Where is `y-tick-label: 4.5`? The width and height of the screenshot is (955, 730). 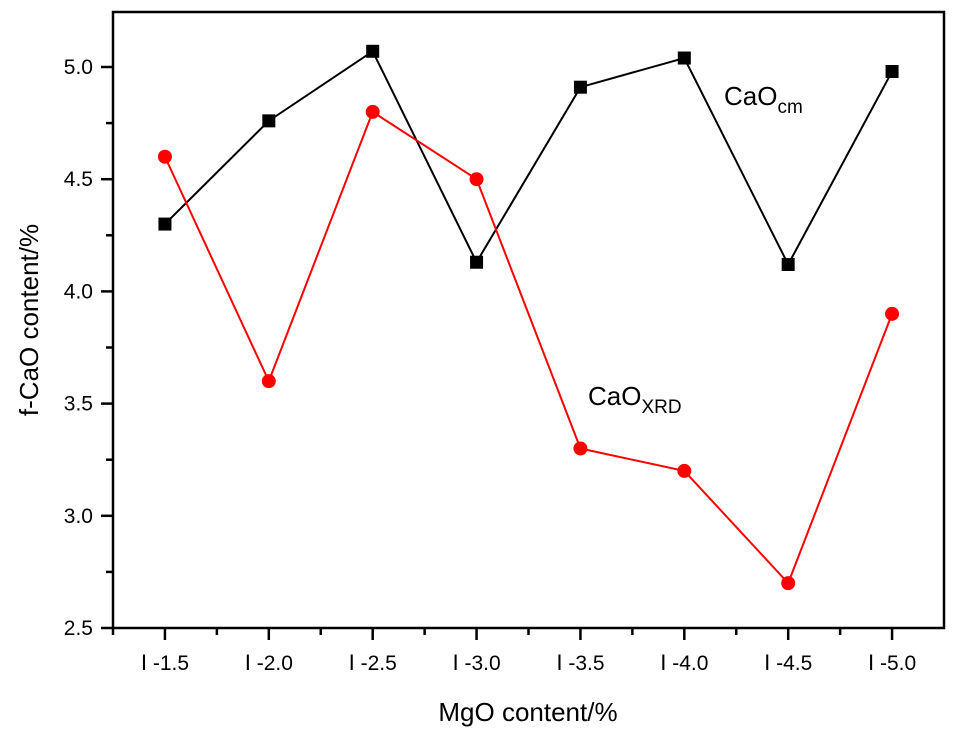 y-tick-label: 4.5 is located at coordinates (78, 179).